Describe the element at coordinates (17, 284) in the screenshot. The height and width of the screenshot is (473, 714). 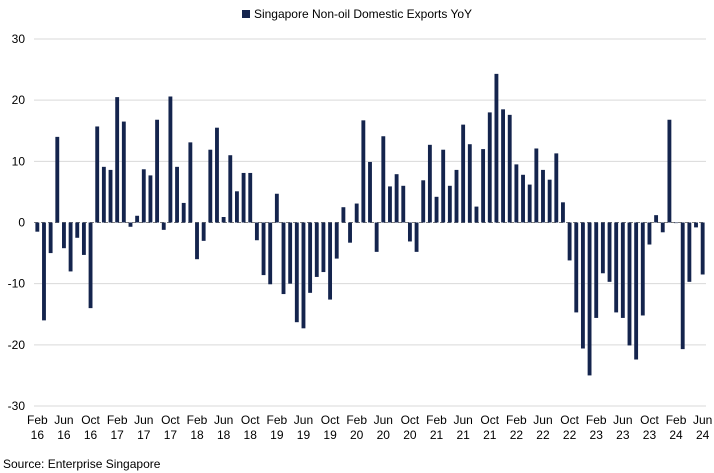
I see `y-tick-label: -10` at that location.